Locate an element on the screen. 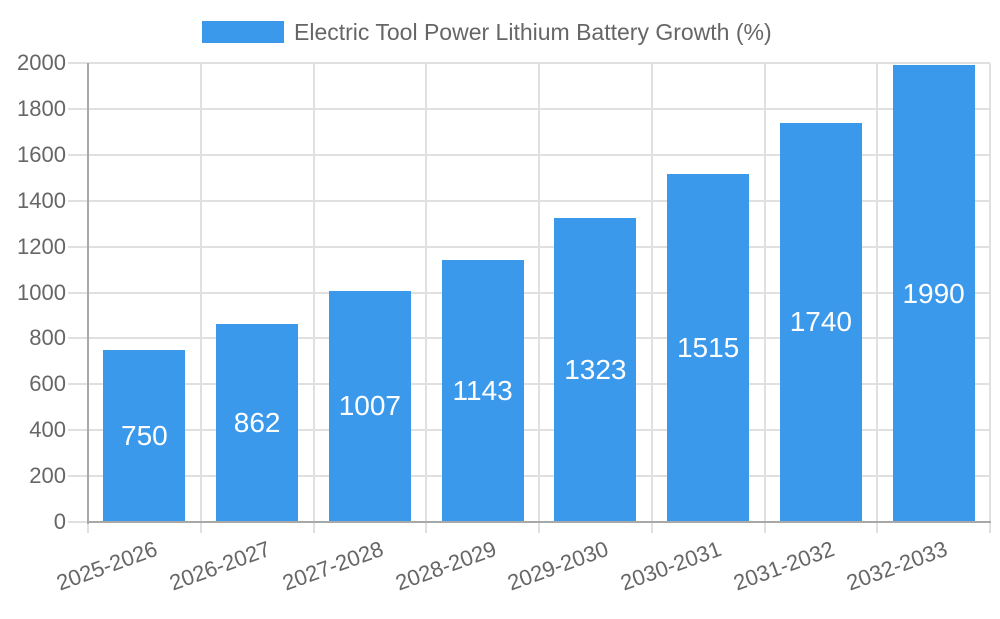 The image size is (1000, 619). y-axis-tick-label: 200 is located at coordinates (47, 476).